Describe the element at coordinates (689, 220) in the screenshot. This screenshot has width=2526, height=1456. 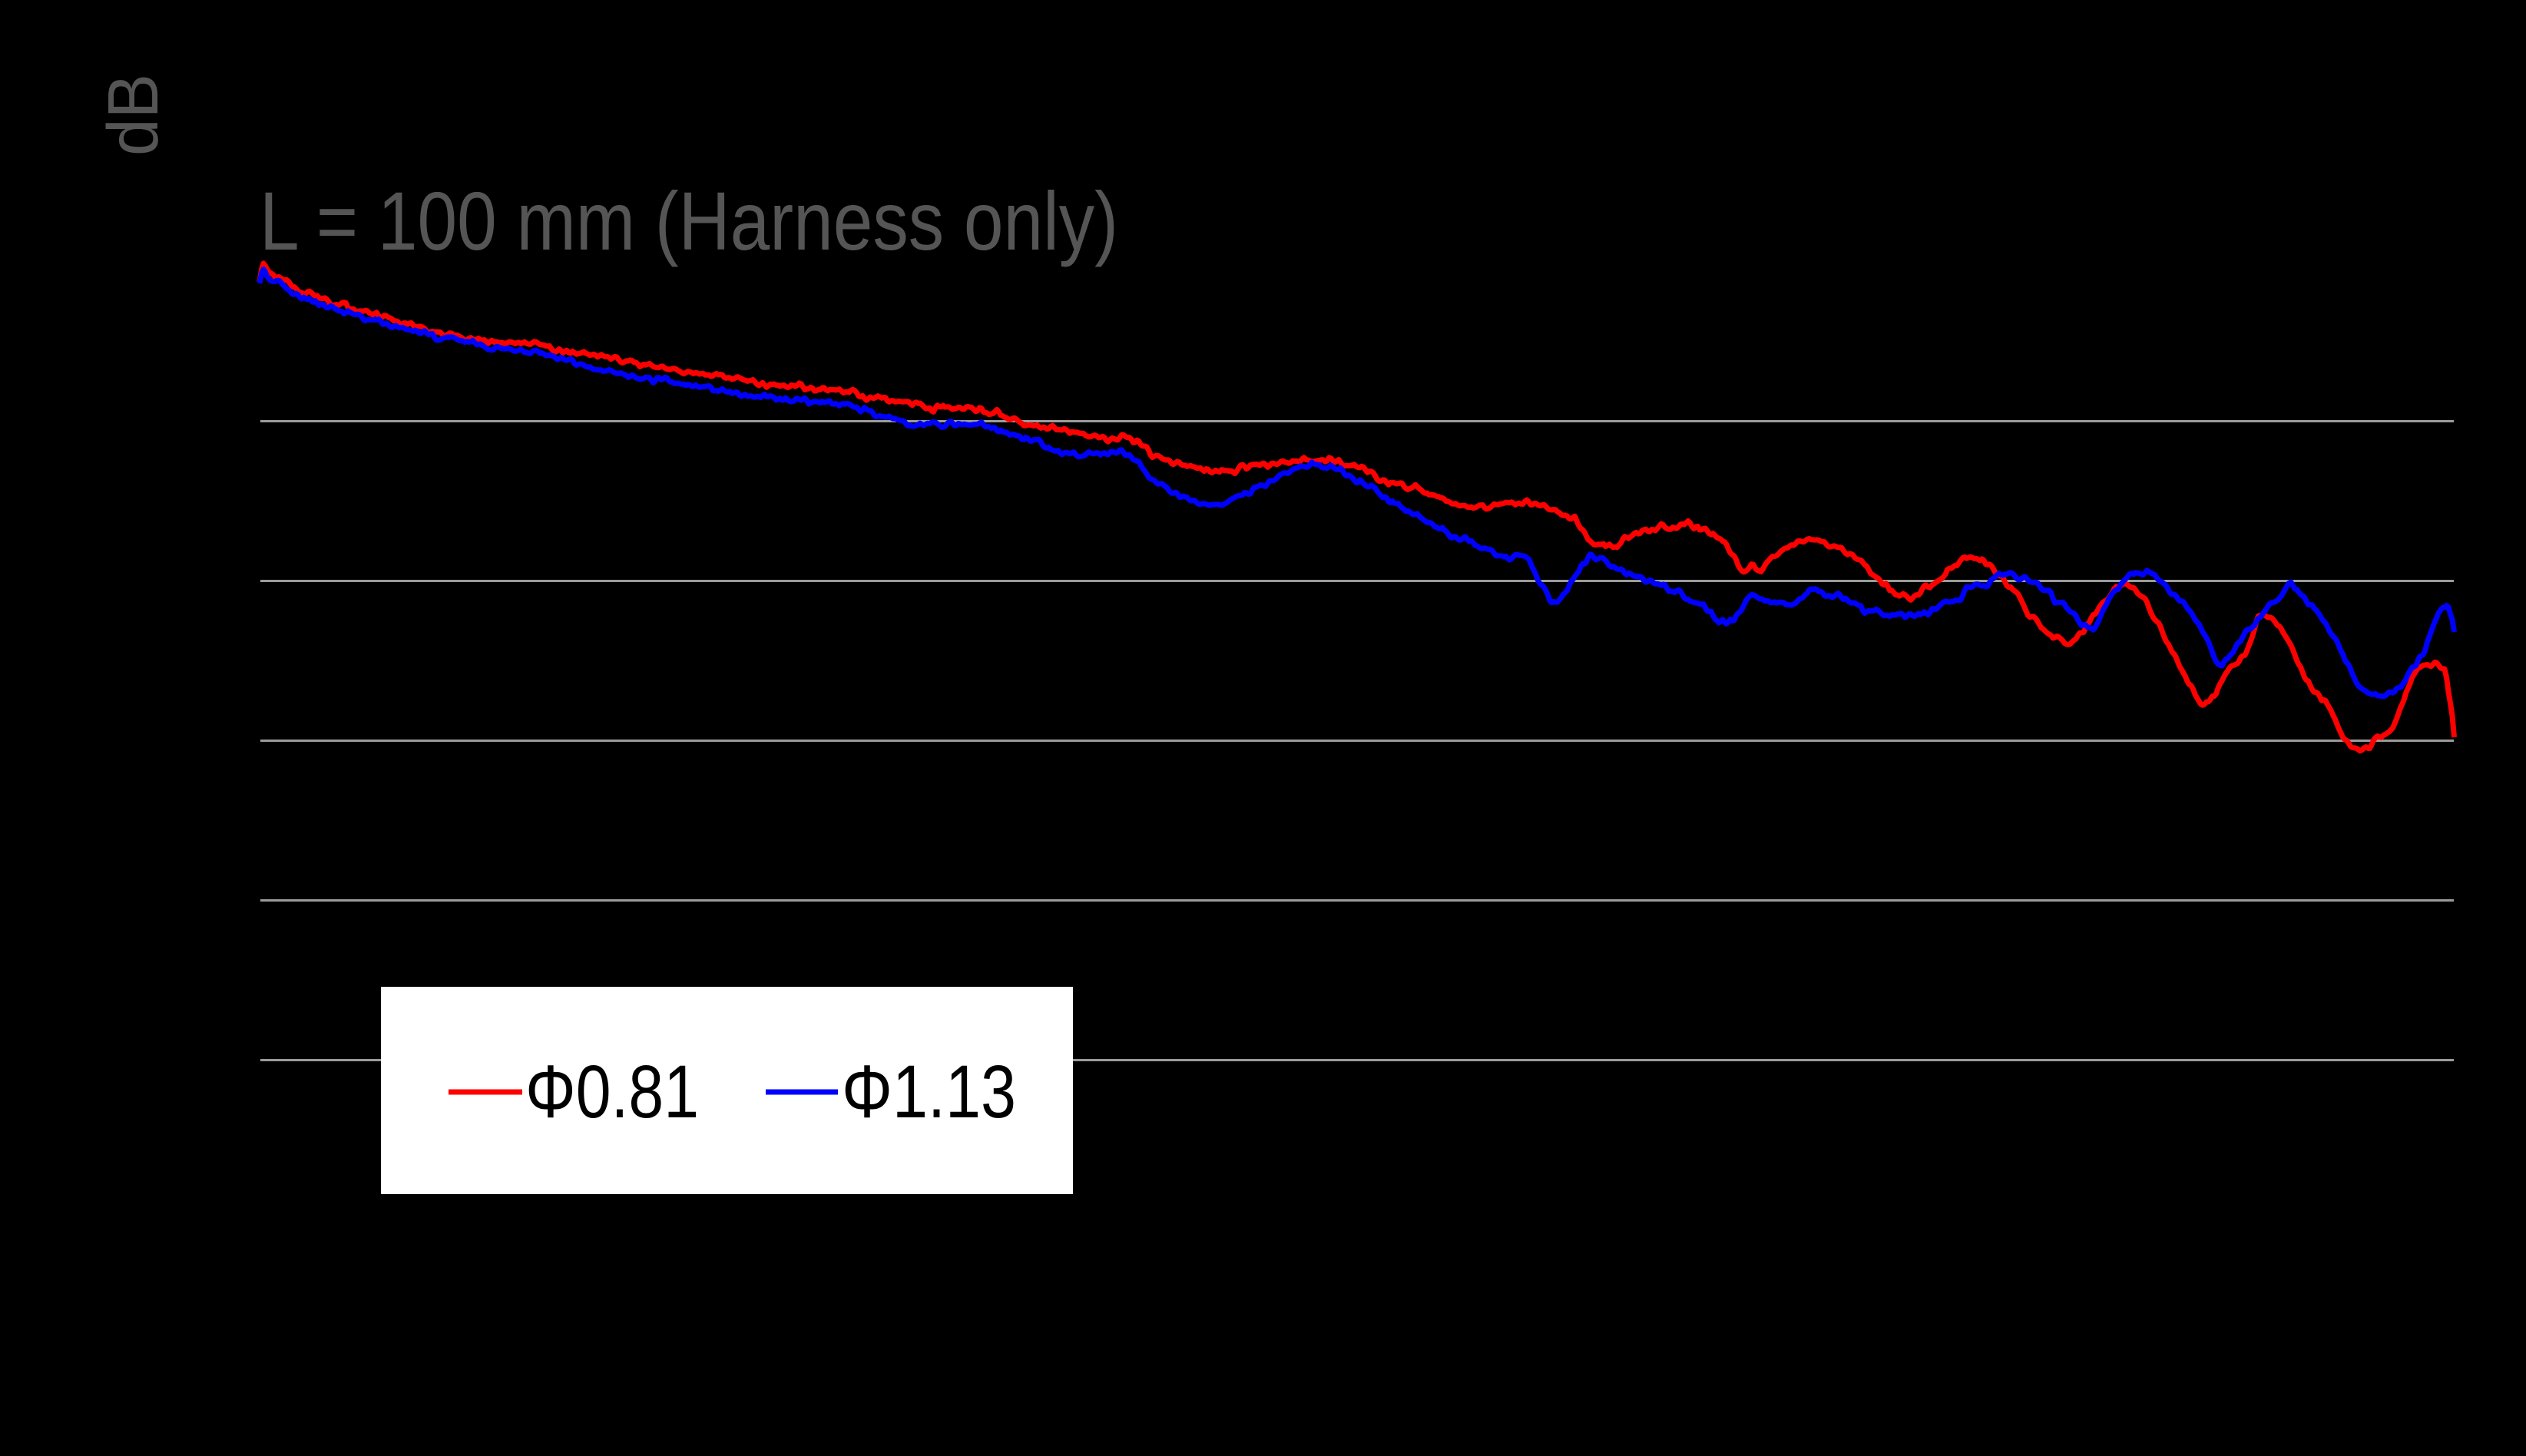
I see `svg-text: L = 100 mm (Harness only)` at that location.